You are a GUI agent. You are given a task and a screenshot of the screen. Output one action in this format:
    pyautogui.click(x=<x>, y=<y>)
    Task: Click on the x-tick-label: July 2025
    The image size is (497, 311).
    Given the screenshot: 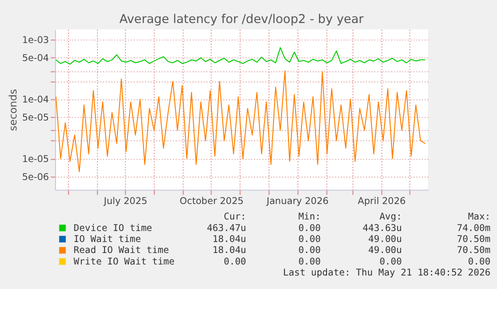 What is the action you would take?
    pyautogui.click(x=125, y=202)
    